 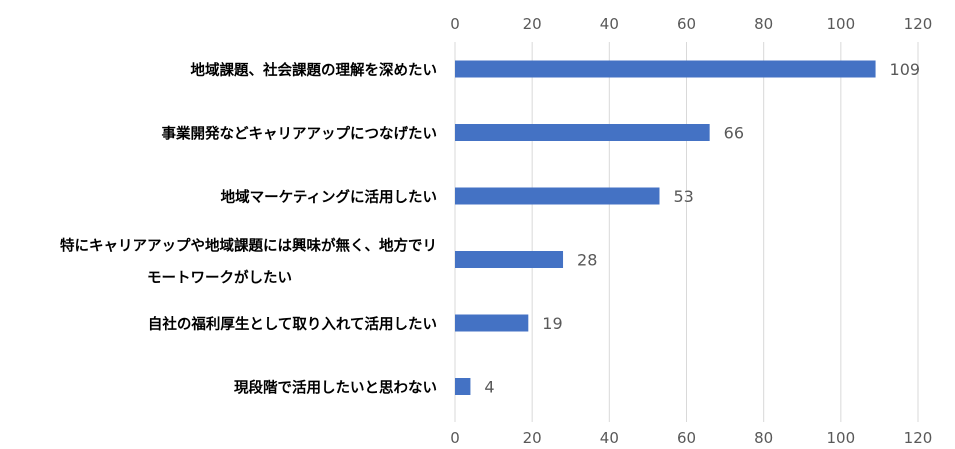 I want to click on x-tick-label-top: 60, so click(x=686, y=24).